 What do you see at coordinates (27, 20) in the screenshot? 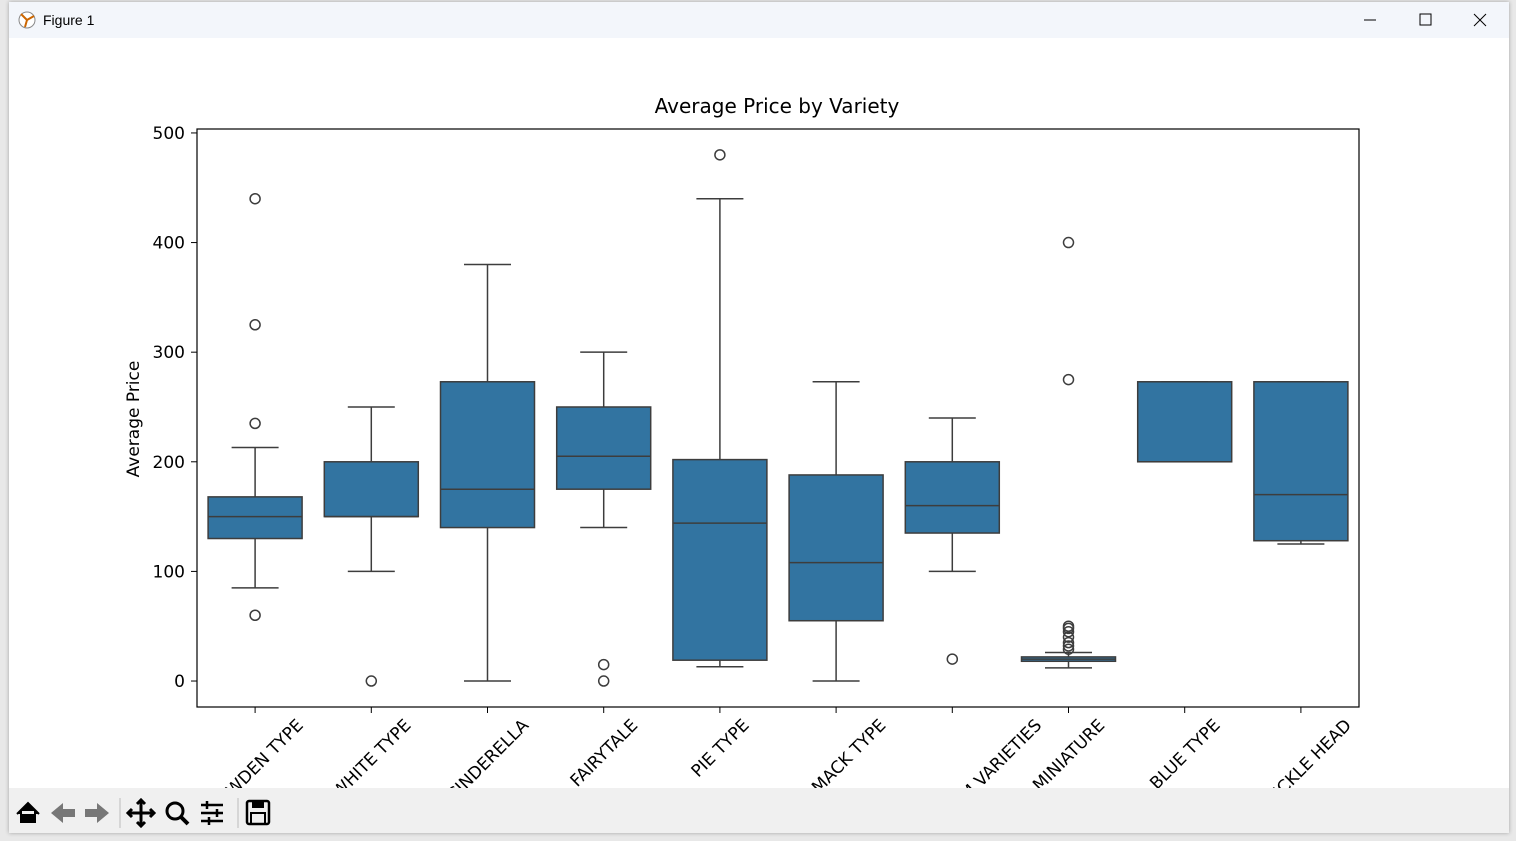
I see `app-icon` at bounding box center [27, 20].